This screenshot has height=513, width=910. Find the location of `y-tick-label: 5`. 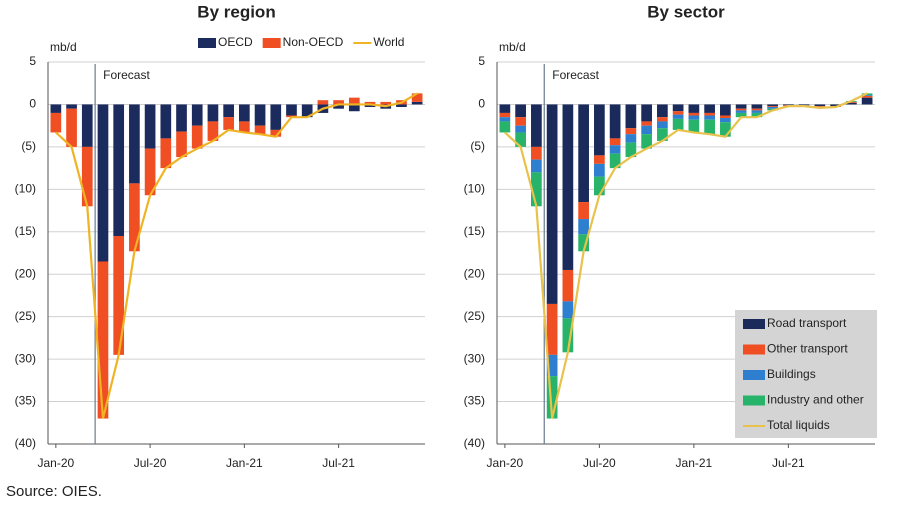

y-tick-label: 5 is located at coordinates (481, 61).